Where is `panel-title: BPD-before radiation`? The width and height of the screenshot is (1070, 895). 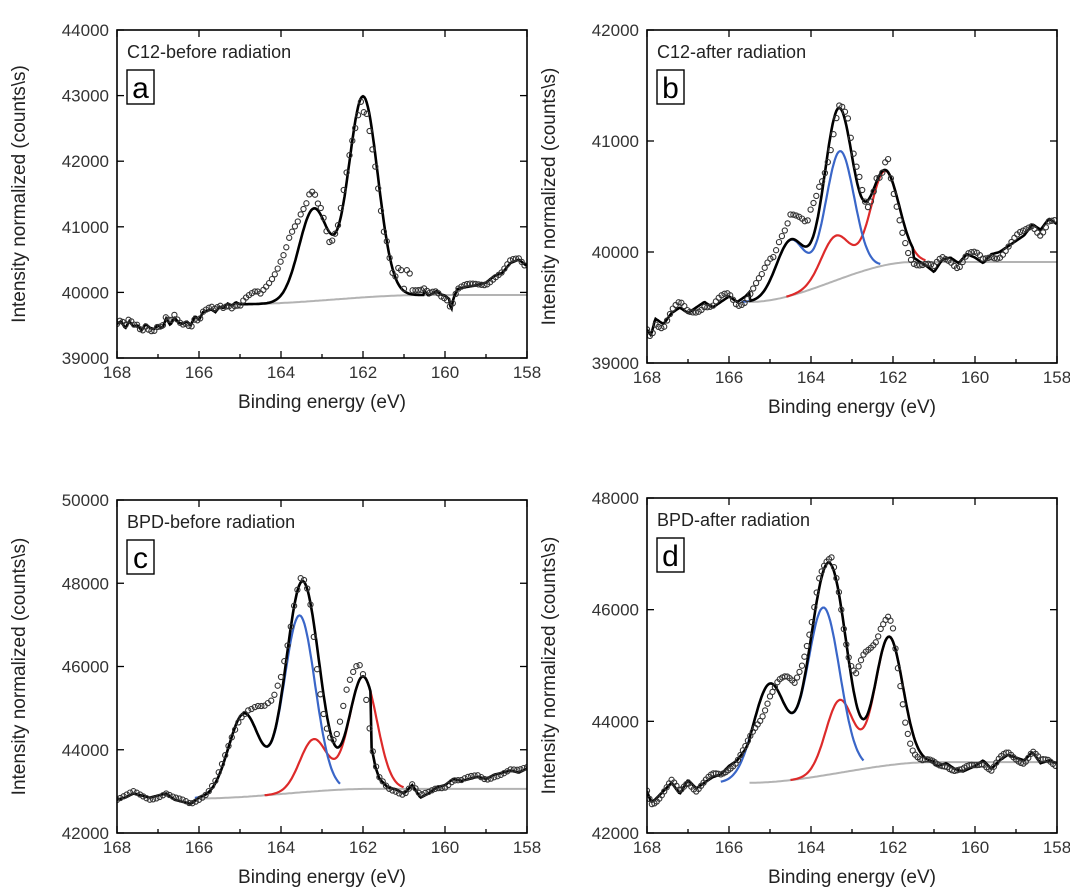 panel-title: BPD-before radiation is located at coordinates (211, 522).